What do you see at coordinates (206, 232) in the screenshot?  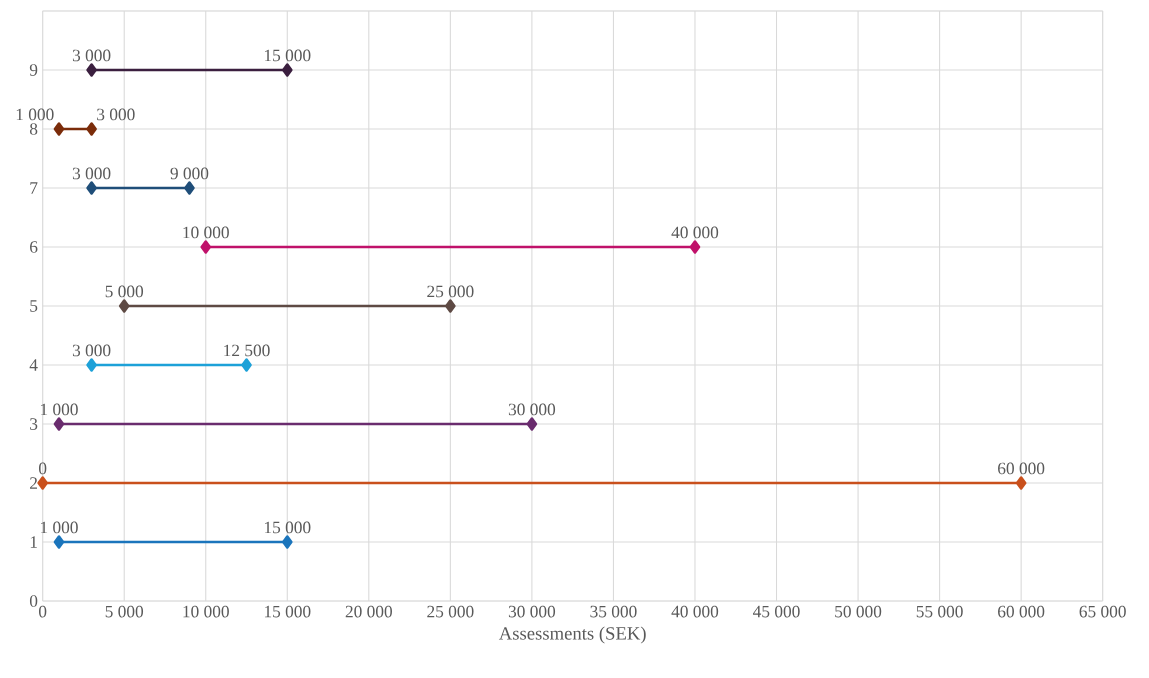 I see `annotation: 10 000` at bounding box center [206, 232].